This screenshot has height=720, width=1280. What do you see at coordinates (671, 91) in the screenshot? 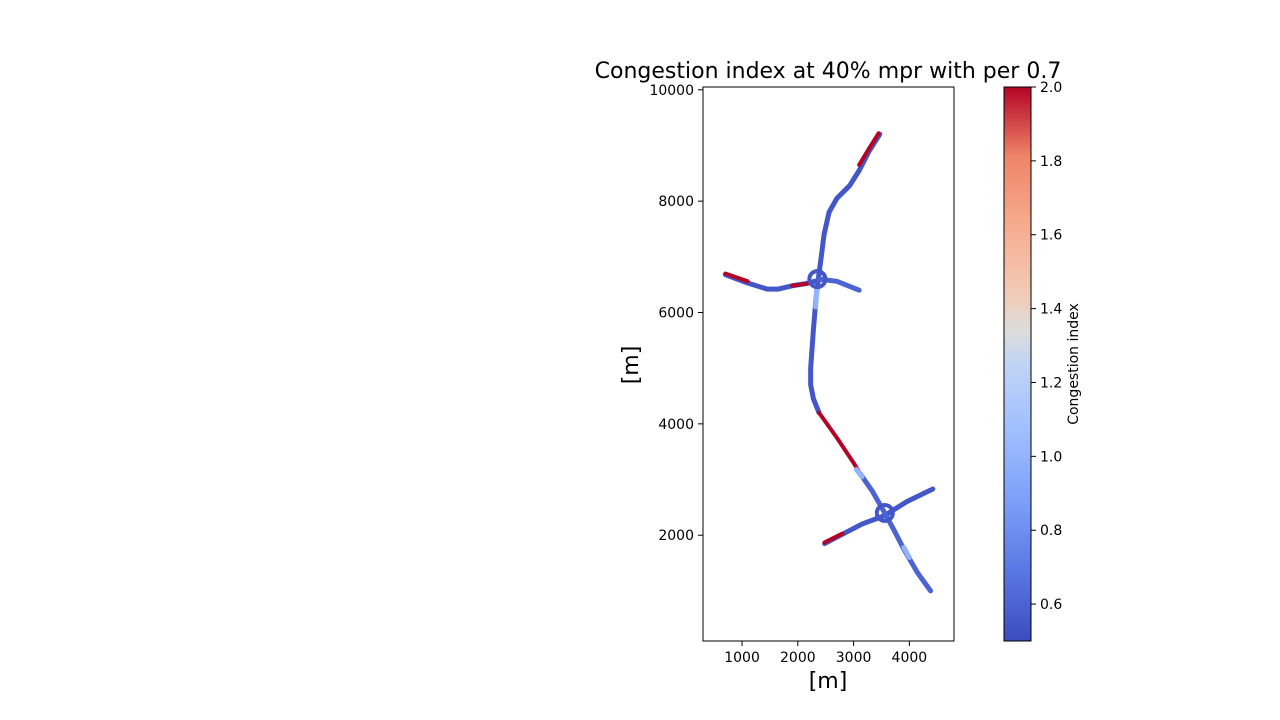
I see `y-tick-label: 10000` at bounding box center [671, 91].